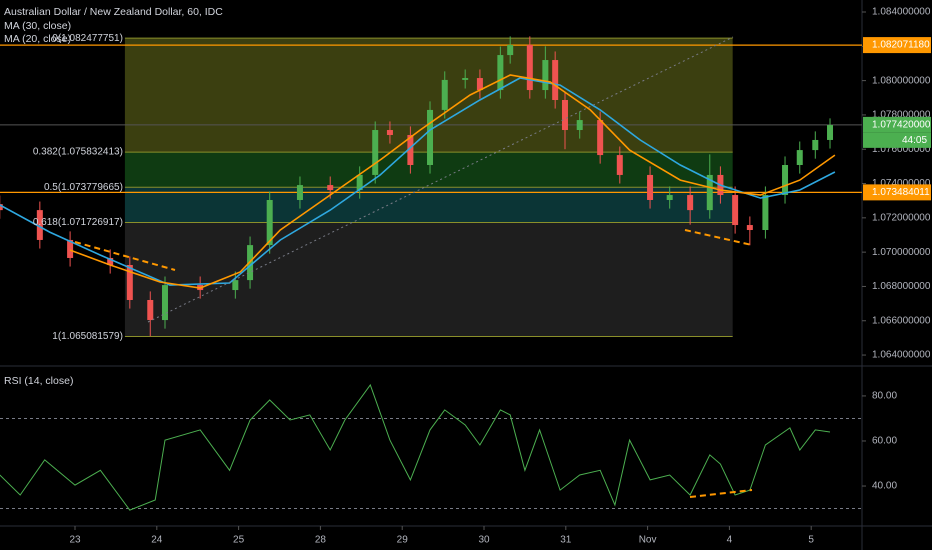 This screenshot has width=932, height=550. Describe the element at coordinates (897, 140) in the screenshot. I see `countdown-bg` at that location.